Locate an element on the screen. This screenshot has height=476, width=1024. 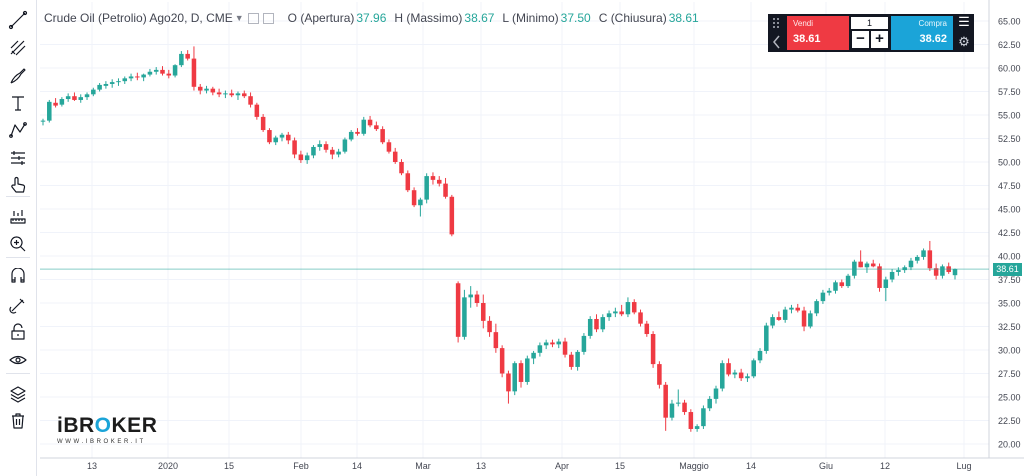
symbol-title: Crude Oil (Petrolio) Ago20, D, CME is located at coordinates (138, 18).